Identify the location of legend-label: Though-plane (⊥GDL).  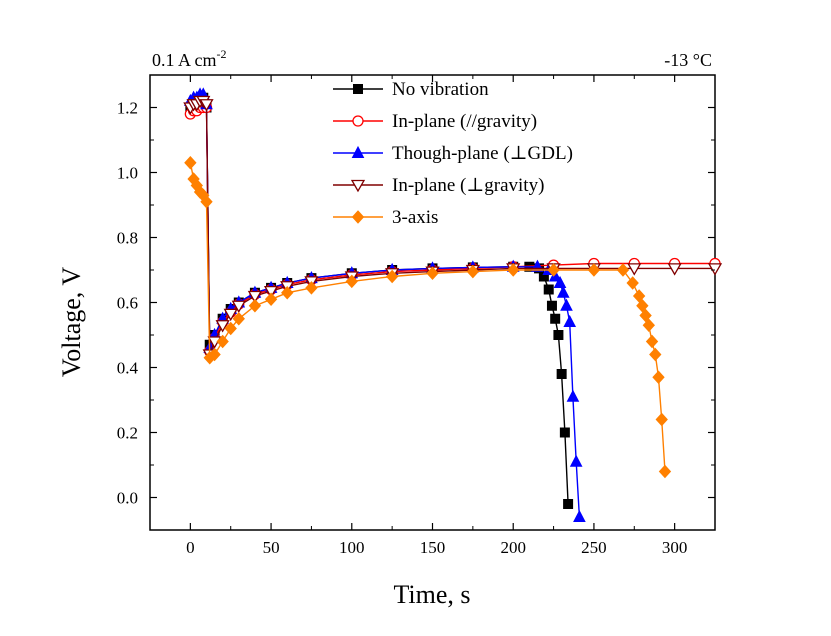
(482, 153).